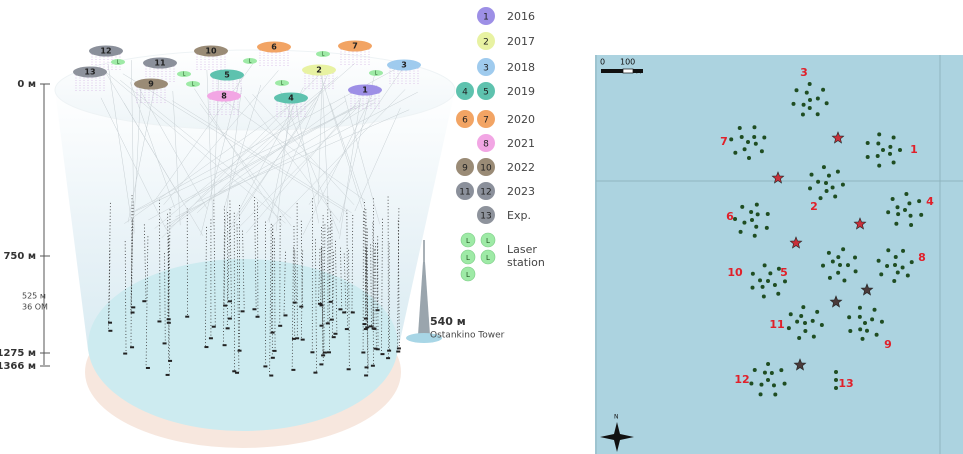 The height and width of the screenshot is (454, 963). I want to click on compass, so click(617, 437).